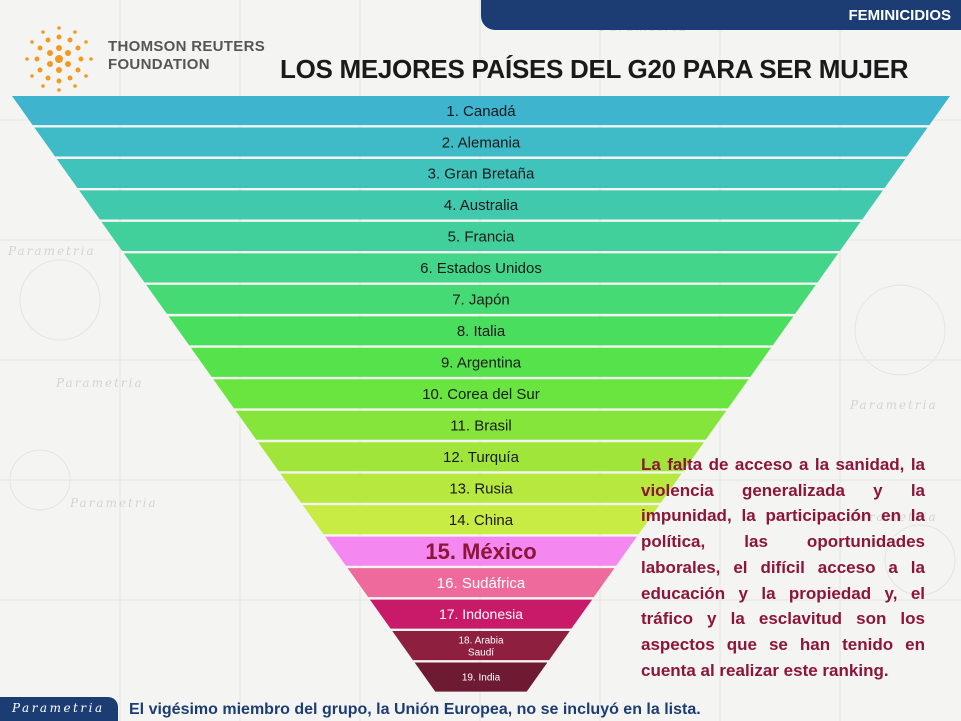 Image resolution: width=961 pixels, height=721 pixels. I want to click on footer-badge-label: Parametria, so click(58, 708).